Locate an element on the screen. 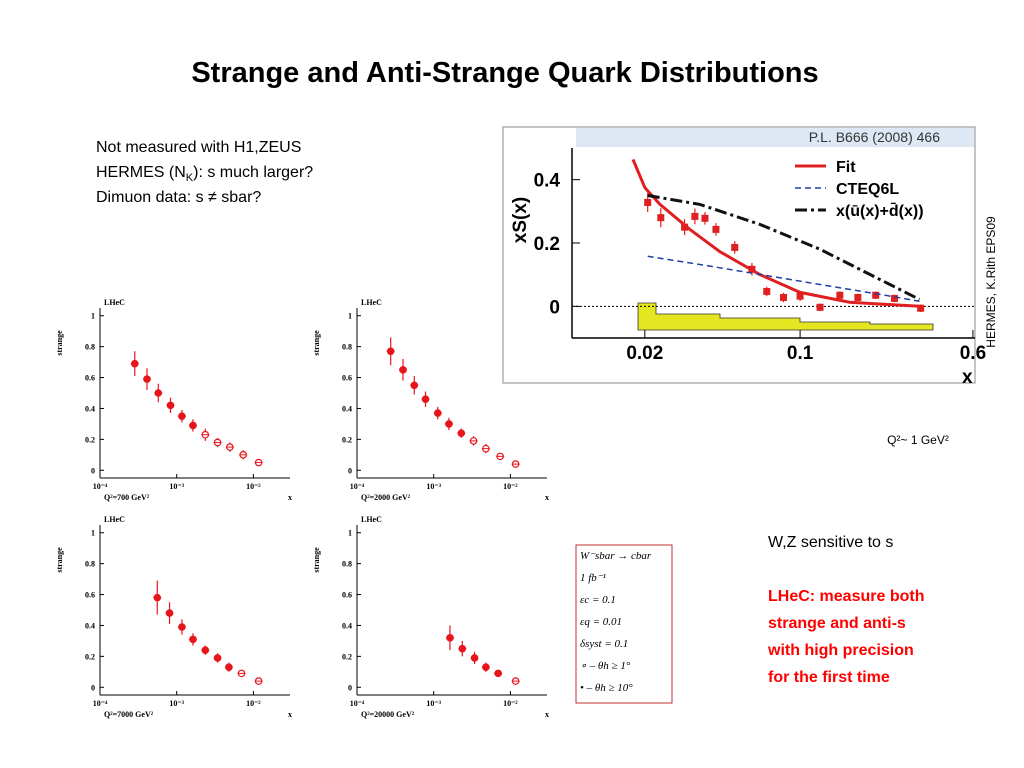  chart-header: P.L. B666 (2008) 466 is located at coordinates (875, 137).